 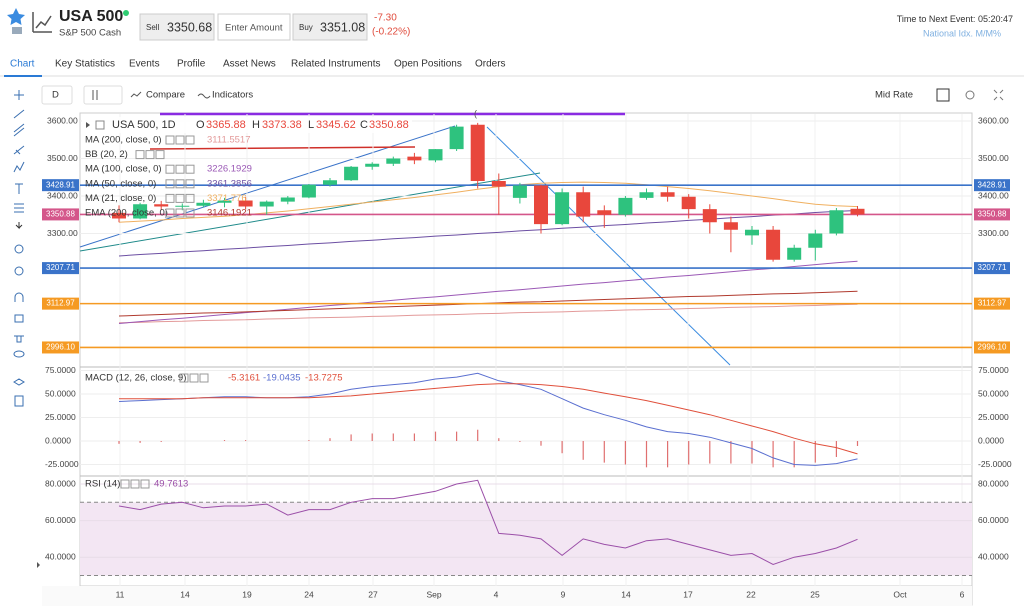 What do you see at coordinates (330, 27) in the screenshot?
I see `buy-button` at bounding box center [330, 27].